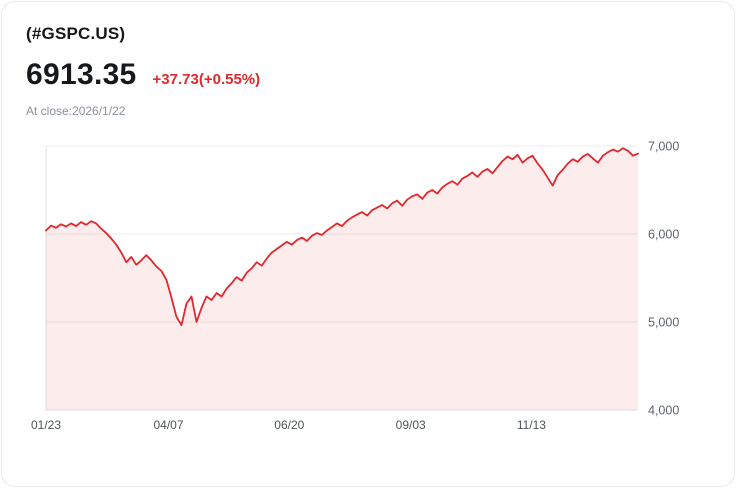 The height and width of the screenshot is (488, 736). I want to click on price-row: 6913.35 +37.73(+0.55%), so click(368, 75).